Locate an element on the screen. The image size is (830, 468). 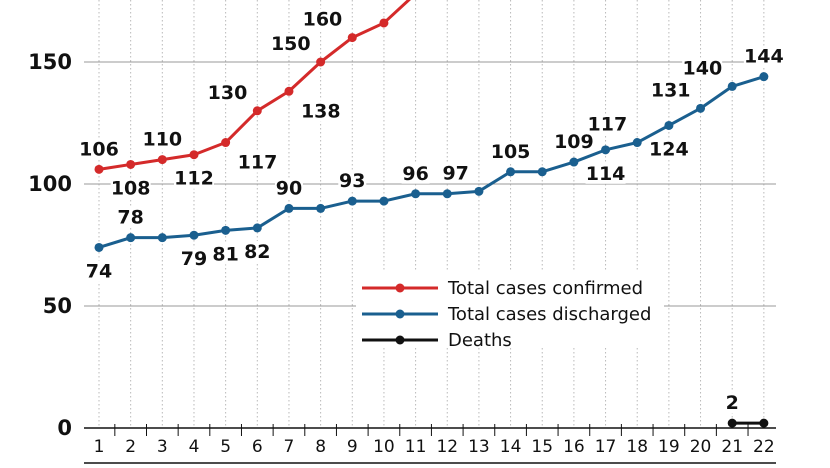
legend-box is located at coordinates (510, 310).